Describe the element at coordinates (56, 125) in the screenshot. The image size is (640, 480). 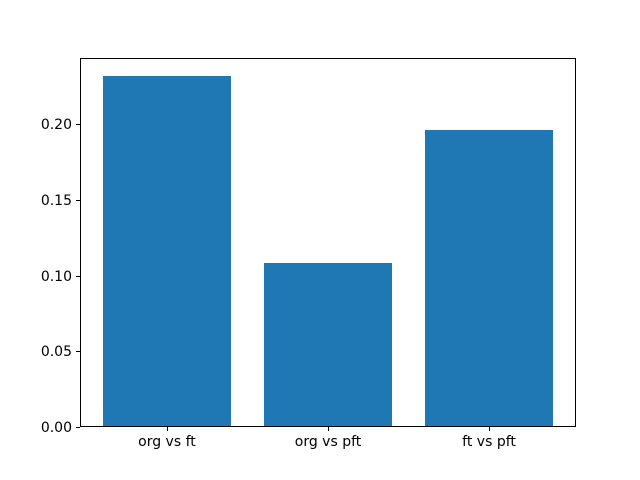
I see `y-axis-tick-label: 0.20` at that location.